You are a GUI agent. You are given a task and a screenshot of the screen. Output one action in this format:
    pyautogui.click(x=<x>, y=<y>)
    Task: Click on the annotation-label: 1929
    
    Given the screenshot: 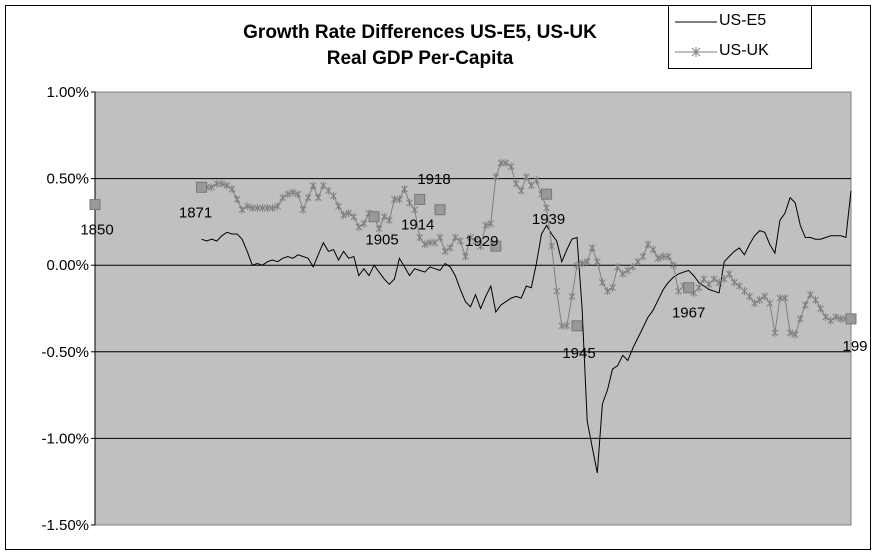 What is the action you would take?
    pyautogui.click(x=481, y=241)
    